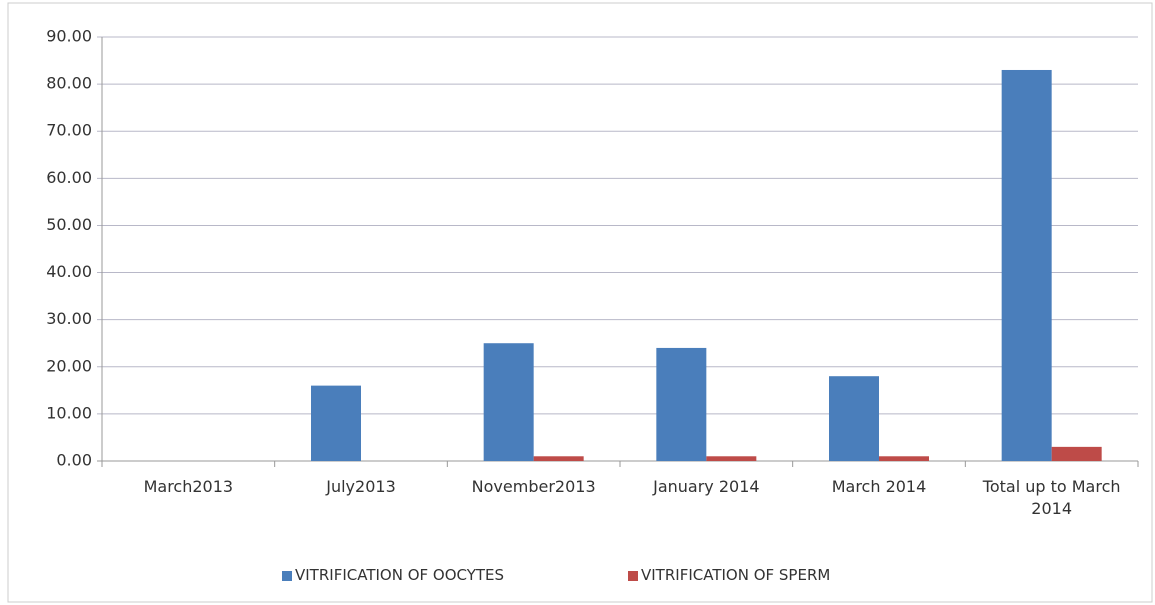 This screenshot has height=605, width=1155. What do you see at coordinates (533, 486) in the screenshot?
I see `x-tick-label: November2013` at bounding box center [533, 486].